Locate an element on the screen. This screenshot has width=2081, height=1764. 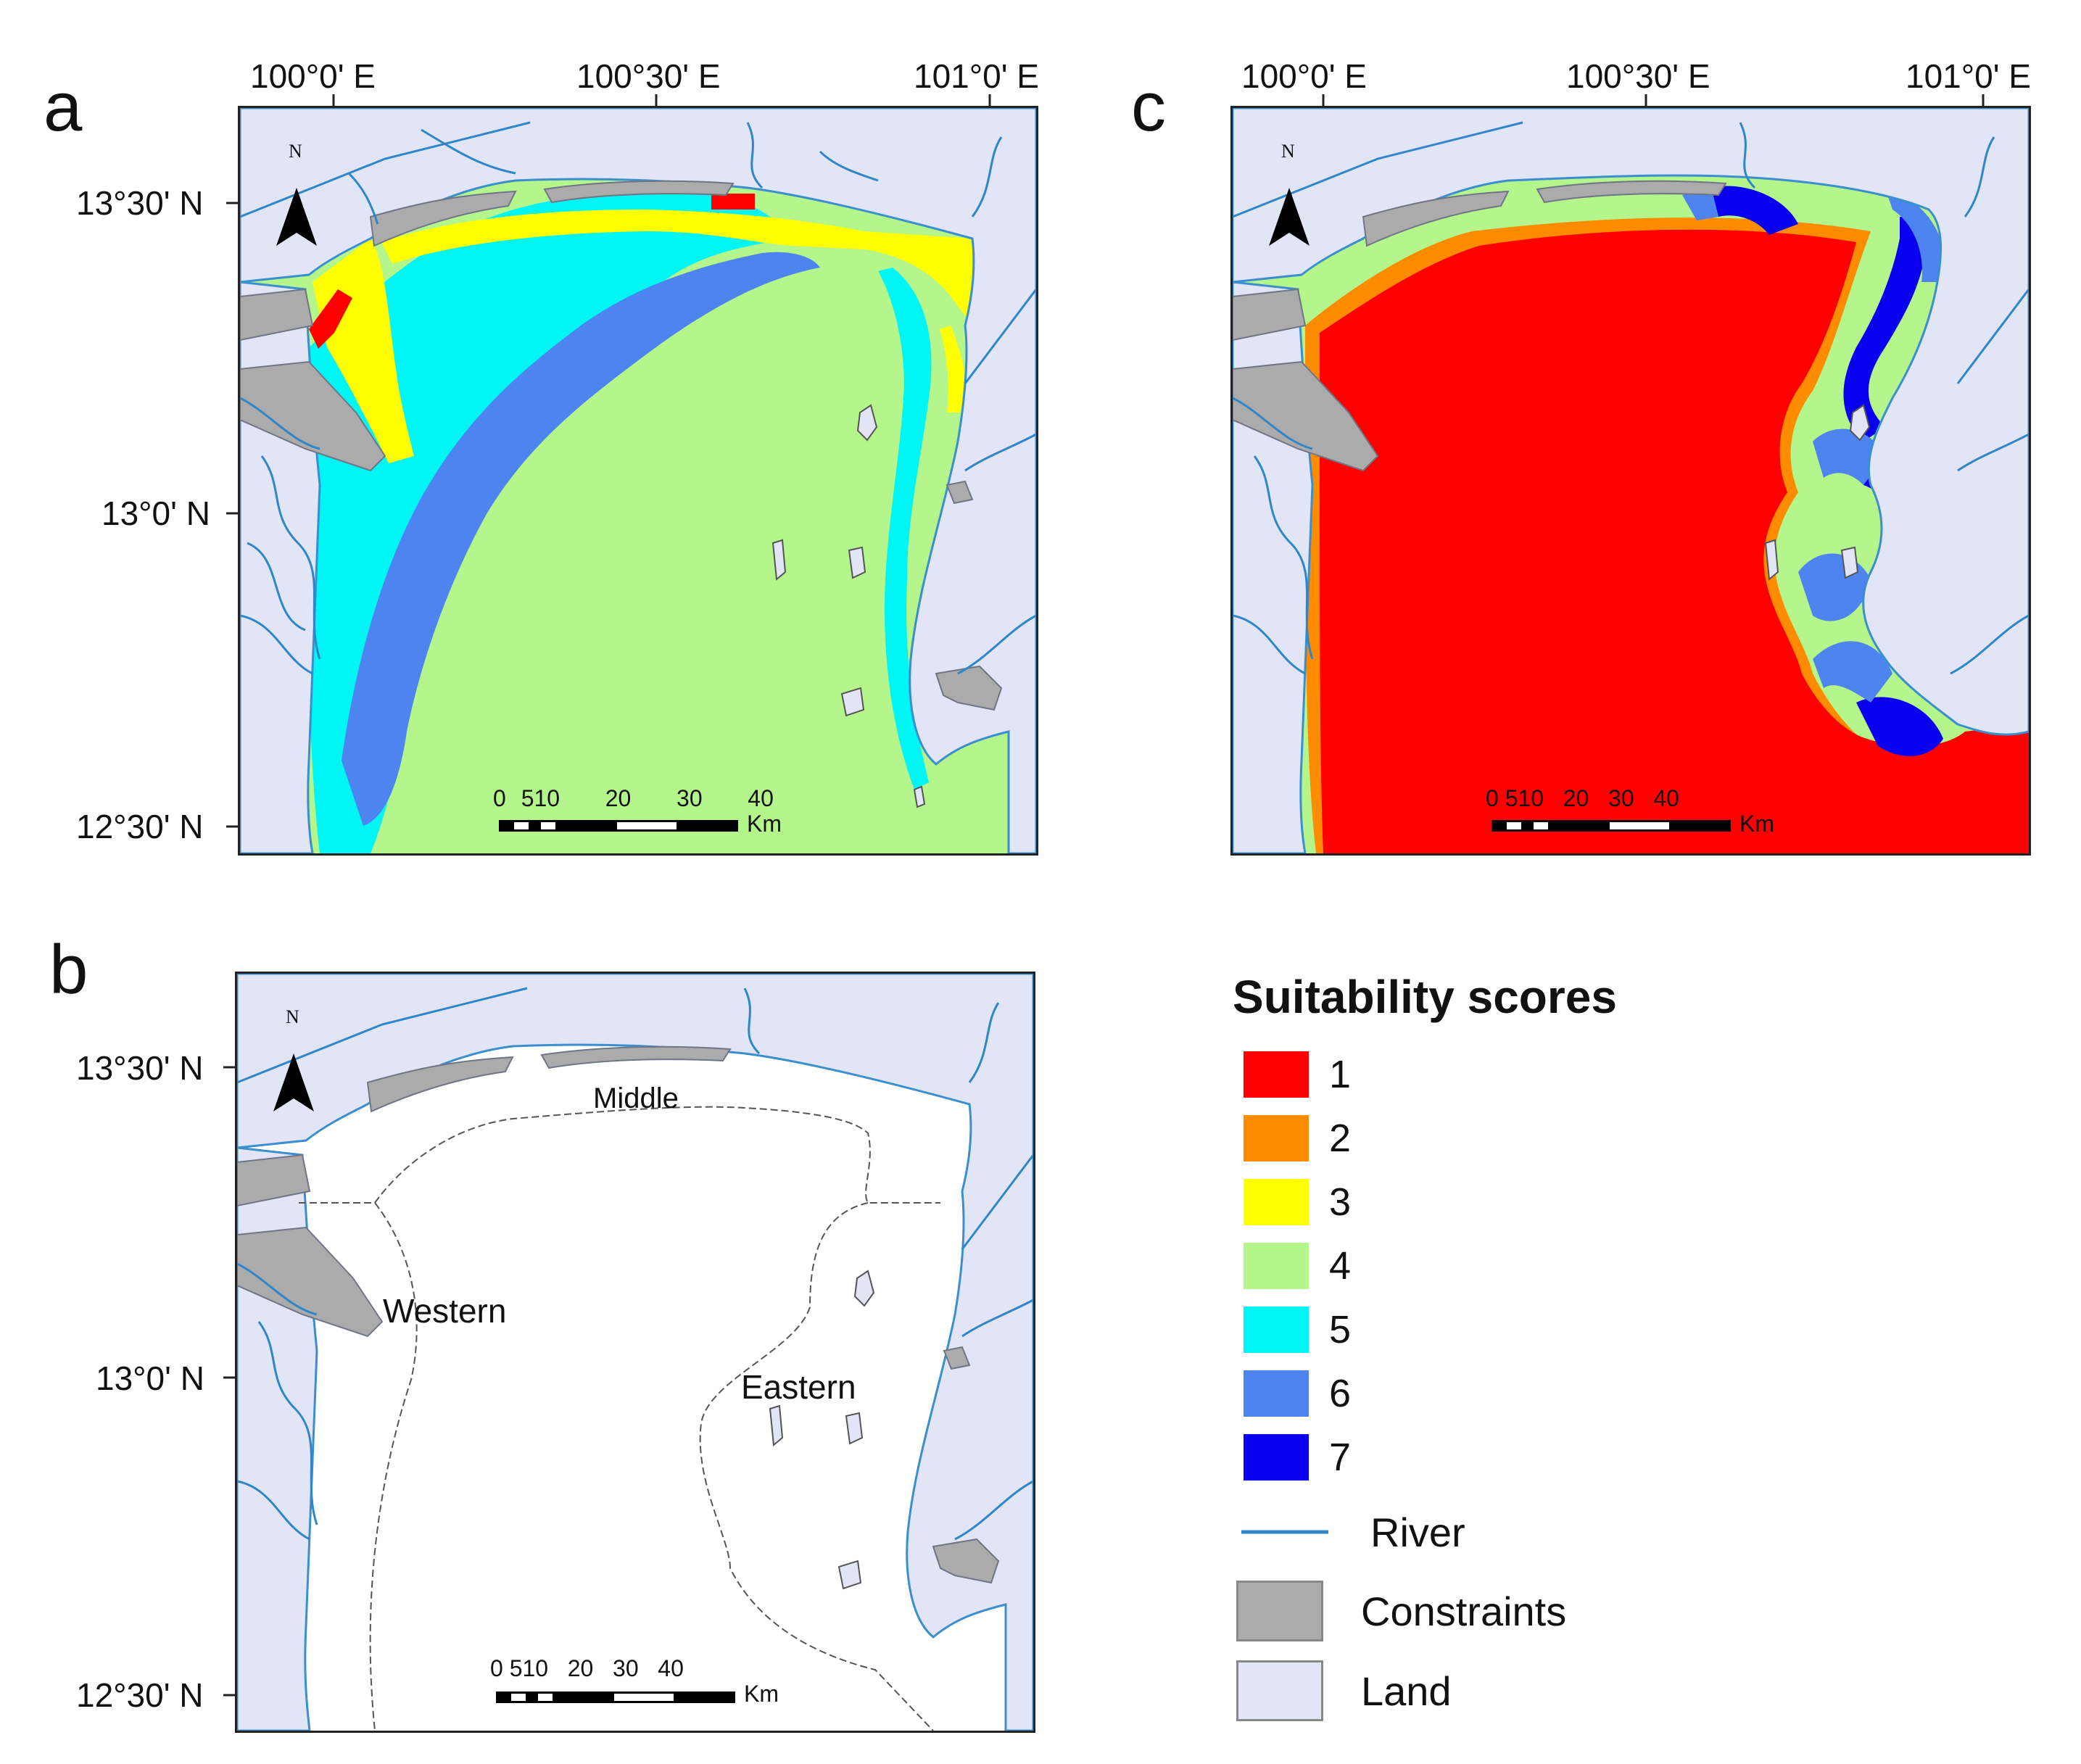
constraints-zones-b is located at coordinates (618, 1314).